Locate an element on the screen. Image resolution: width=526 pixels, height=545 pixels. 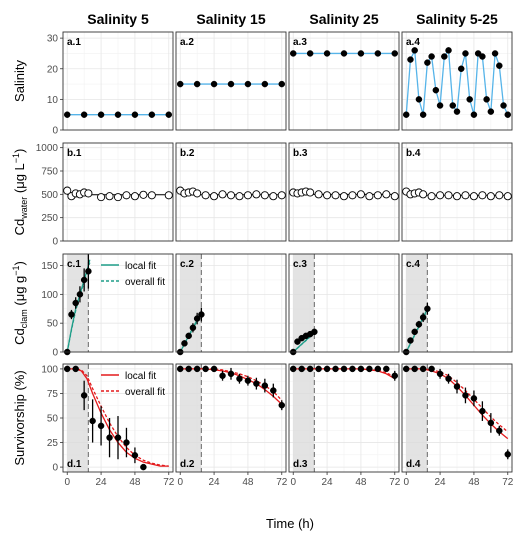
panel-d-2: d.2 0 24 48 72 is located at coordinates (231, 425).